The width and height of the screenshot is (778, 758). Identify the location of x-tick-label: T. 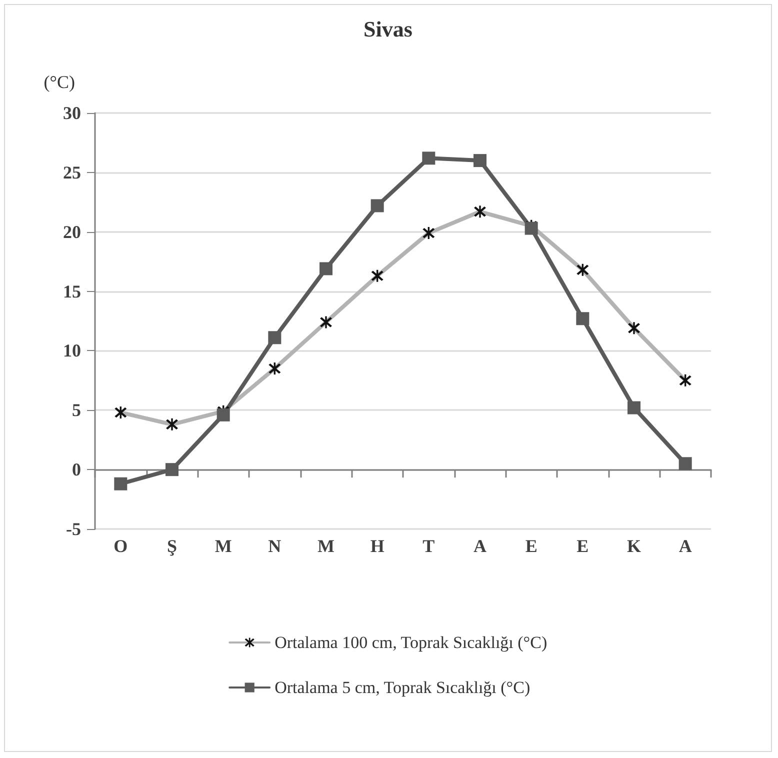
(428, 546).